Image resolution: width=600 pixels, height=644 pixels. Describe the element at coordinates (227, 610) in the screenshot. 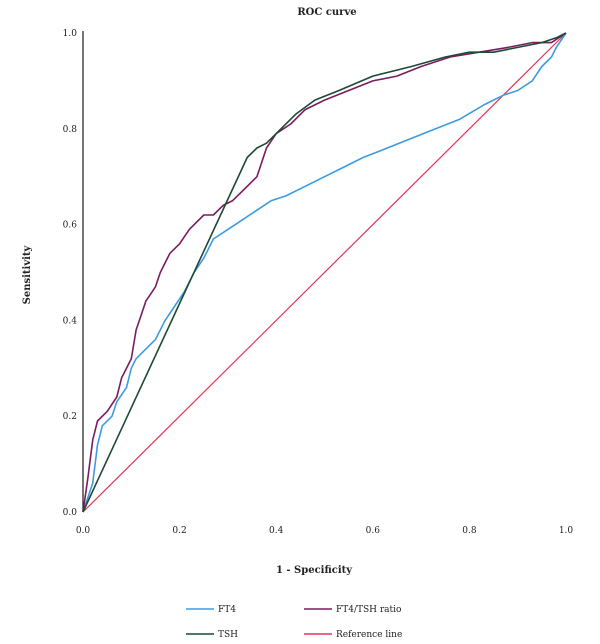

I see `legend-label: FT4` at that location.